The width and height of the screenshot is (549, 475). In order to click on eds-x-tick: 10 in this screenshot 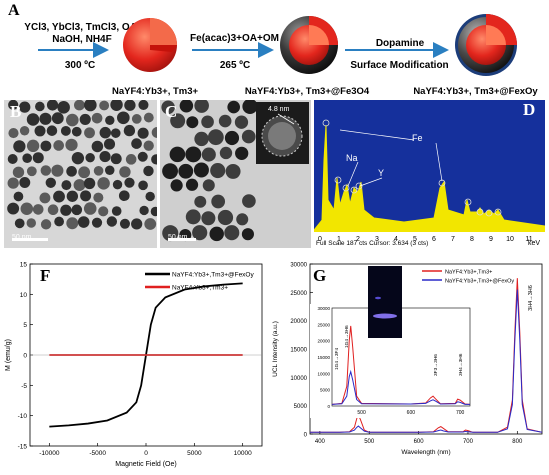, I will do `click(510, 239)`.